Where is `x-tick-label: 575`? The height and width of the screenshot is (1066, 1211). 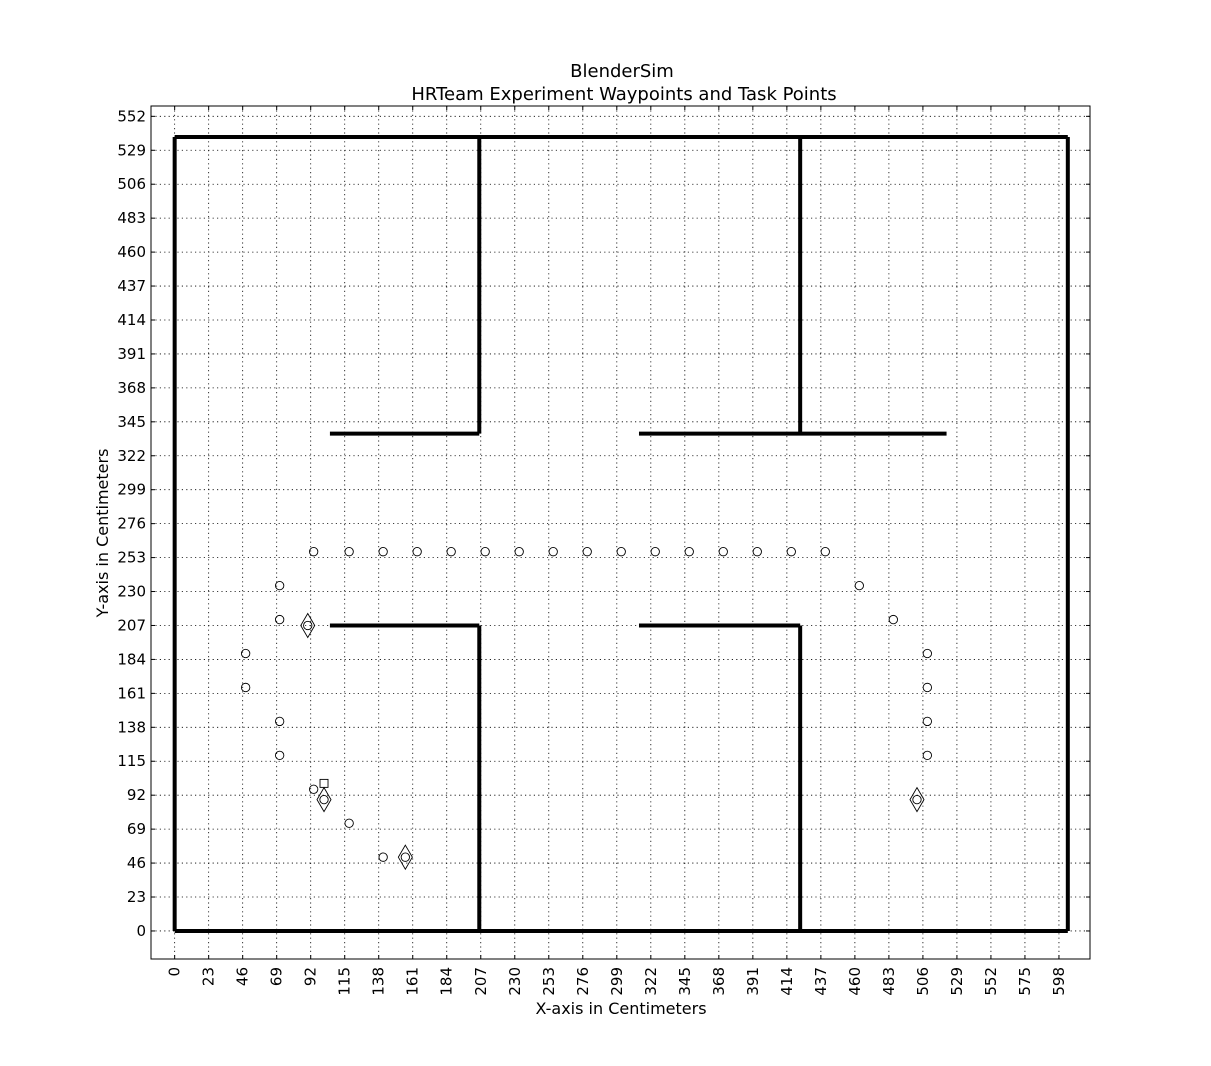
x-tick-label: 575 is located at coordinates (1025, 981).